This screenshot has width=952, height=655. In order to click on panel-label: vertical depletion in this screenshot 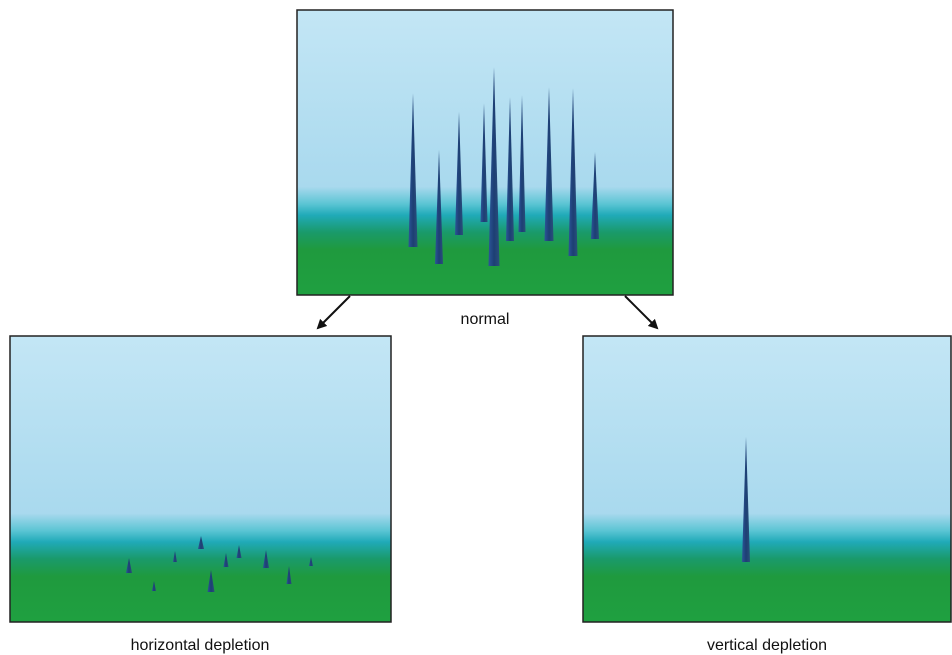, I will do `click(767, 645)`.